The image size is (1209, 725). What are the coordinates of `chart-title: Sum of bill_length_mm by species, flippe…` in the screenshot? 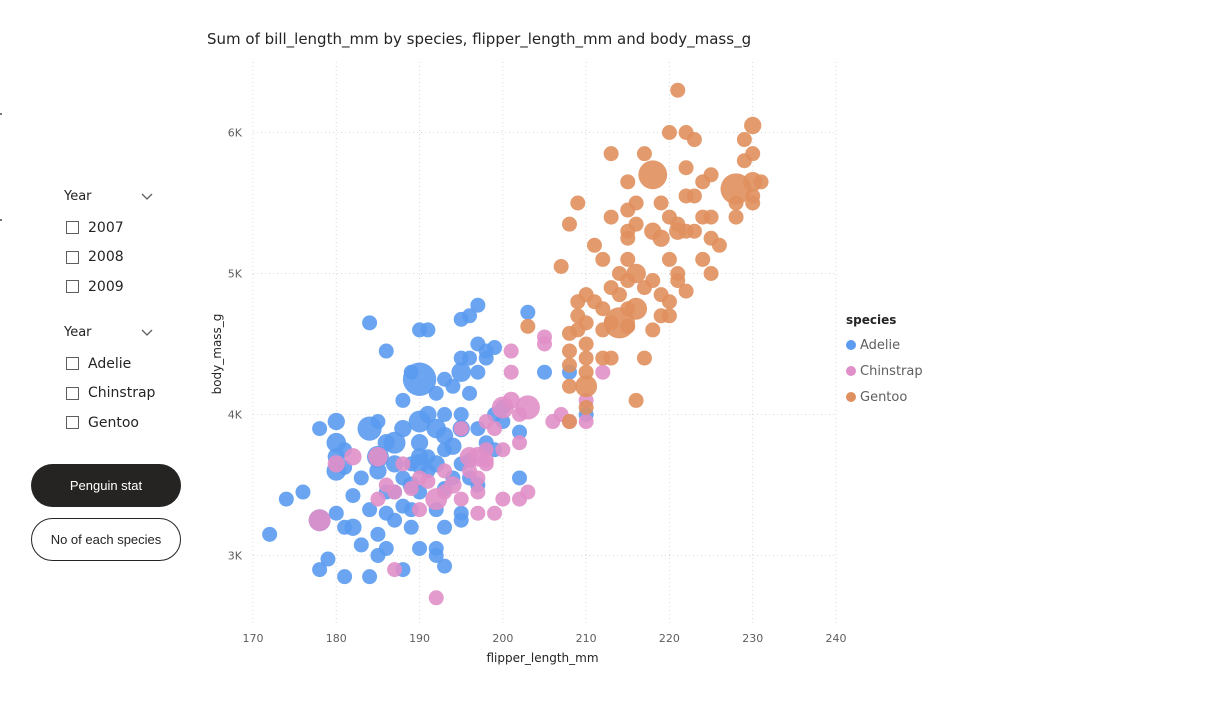 It's located at (479, 39).